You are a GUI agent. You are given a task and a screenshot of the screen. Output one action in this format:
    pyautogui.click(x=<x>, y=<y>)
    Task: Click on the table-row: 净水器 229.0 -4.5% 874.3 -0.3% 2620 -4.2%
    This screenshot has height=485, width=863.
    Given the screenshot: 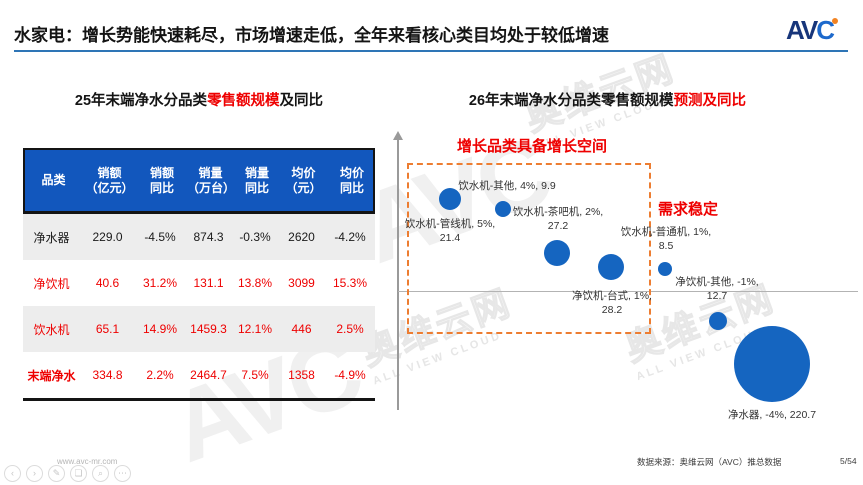 What is the action you would take?
    pyautogui.click(x=199, y=237)
    